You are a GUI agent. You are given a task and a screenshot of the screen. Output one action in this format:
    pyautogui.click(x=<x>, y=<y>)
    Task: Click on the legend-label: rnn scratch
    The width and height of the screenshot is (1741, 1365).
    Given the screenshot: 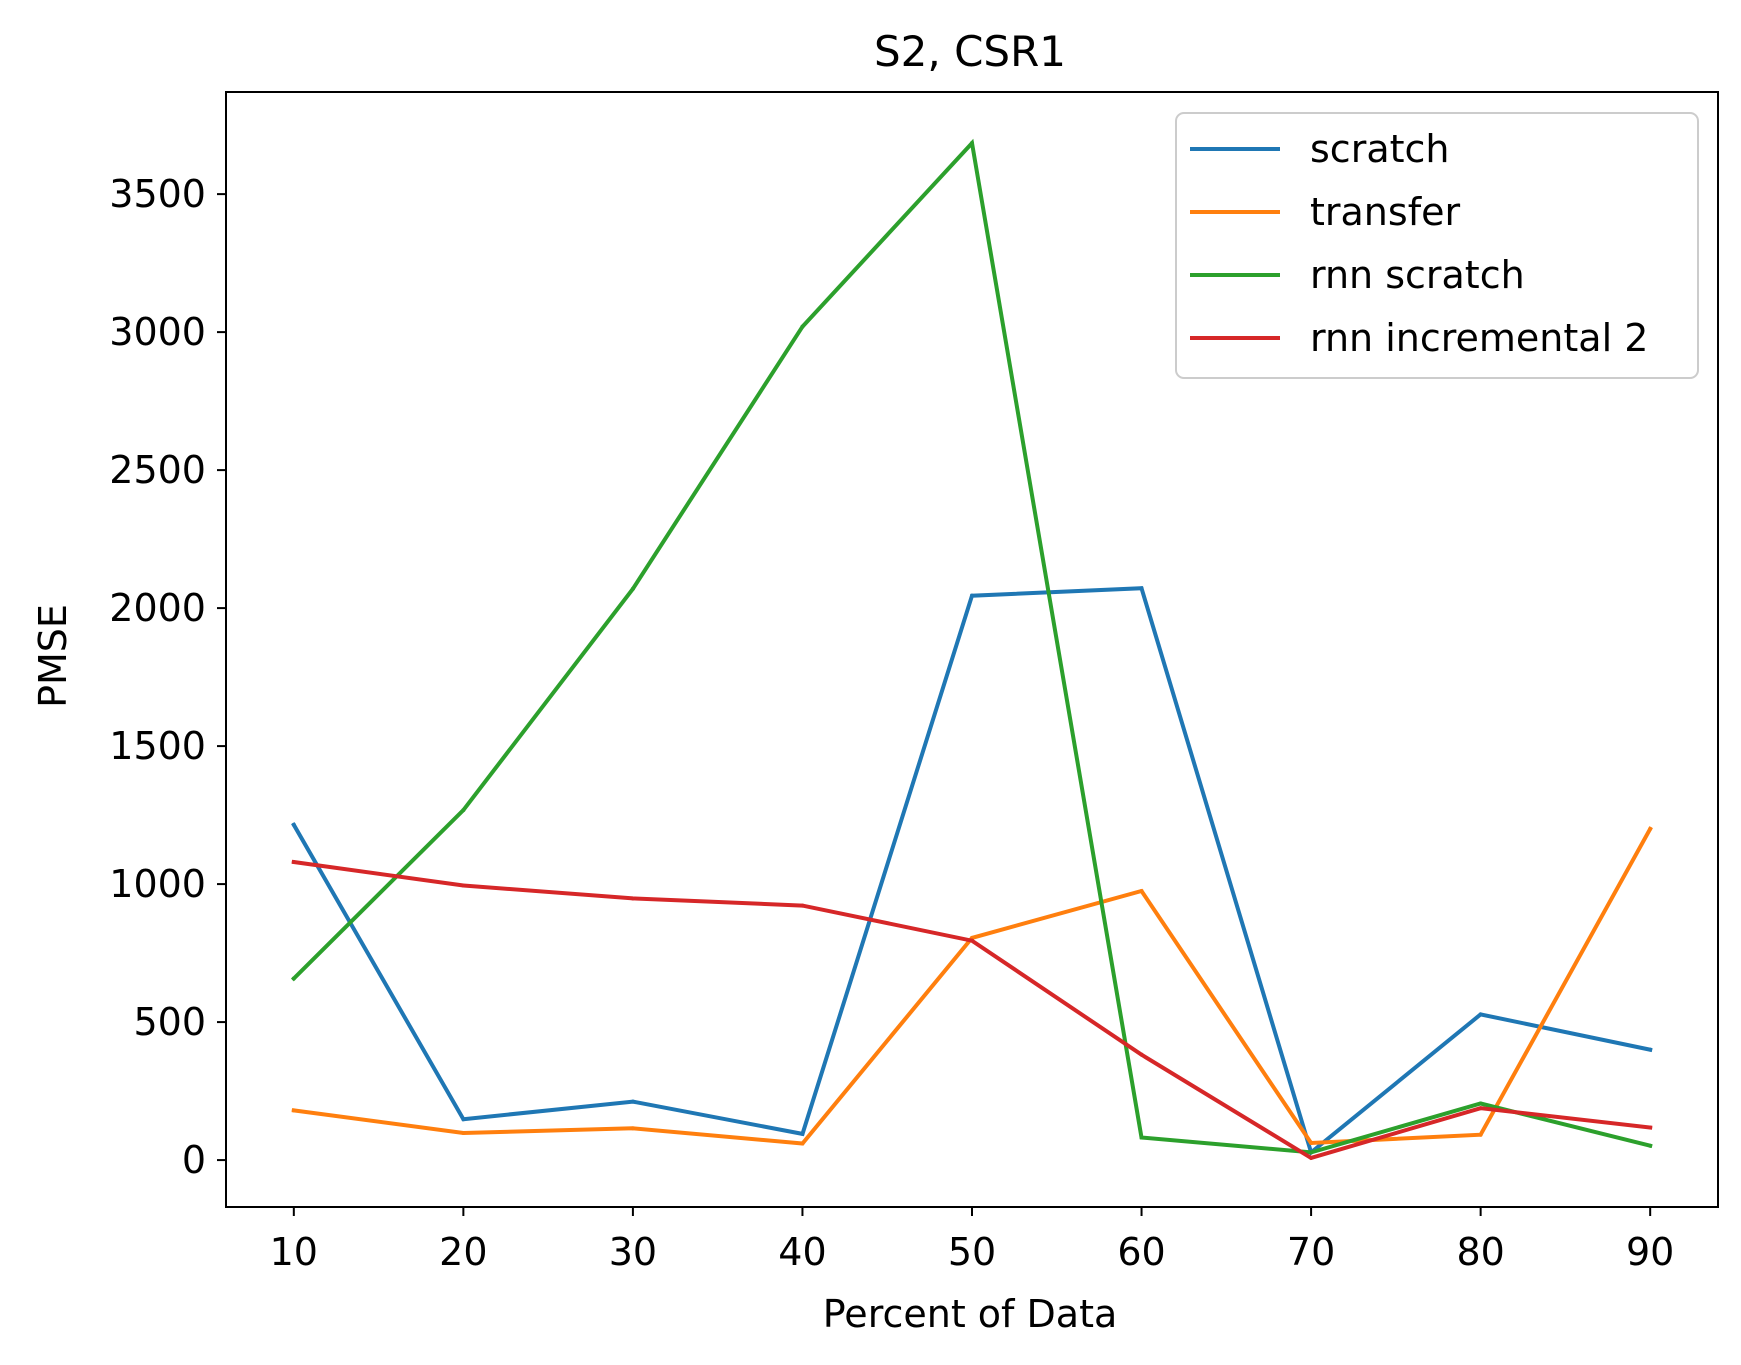 What is the action you would take?
    pyautogui.click(x=1417, y=275)
    